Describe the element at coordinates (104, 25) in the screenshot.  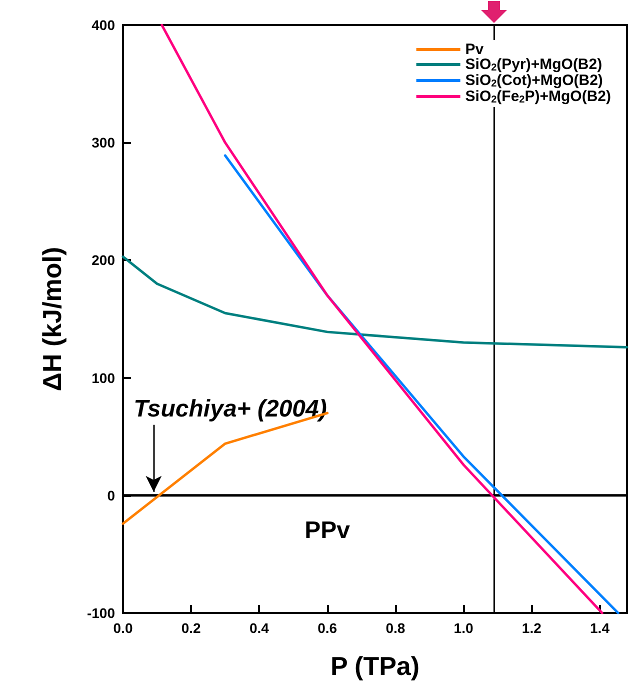
I see `y-tick-label: 400` at that location.